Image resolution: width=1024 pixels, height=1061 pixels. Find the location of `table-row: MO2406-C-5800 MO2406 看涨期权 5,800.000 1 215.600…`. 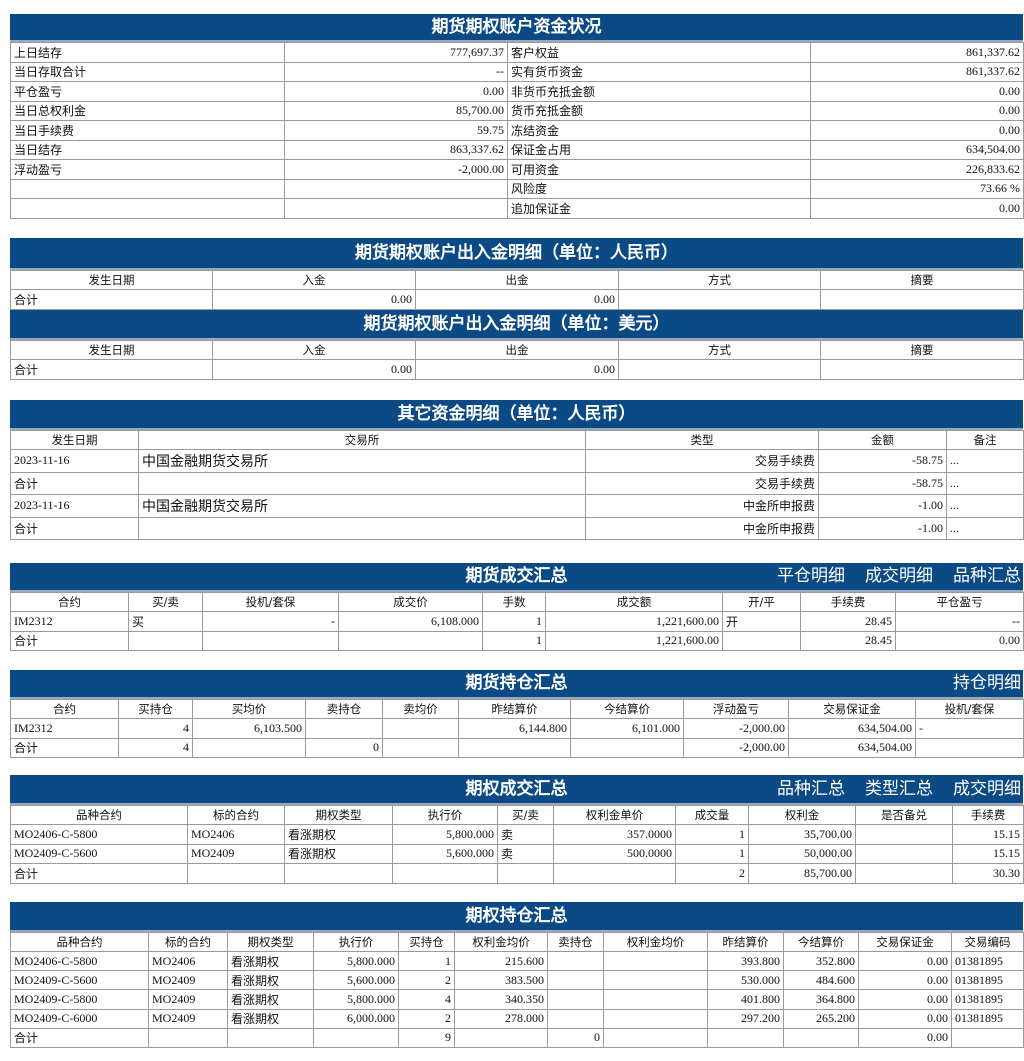

table-row: MO2406-C-5800 MO2406 看涨期权 5,800.000 1 215.600… is located at coordinates (517, 961).